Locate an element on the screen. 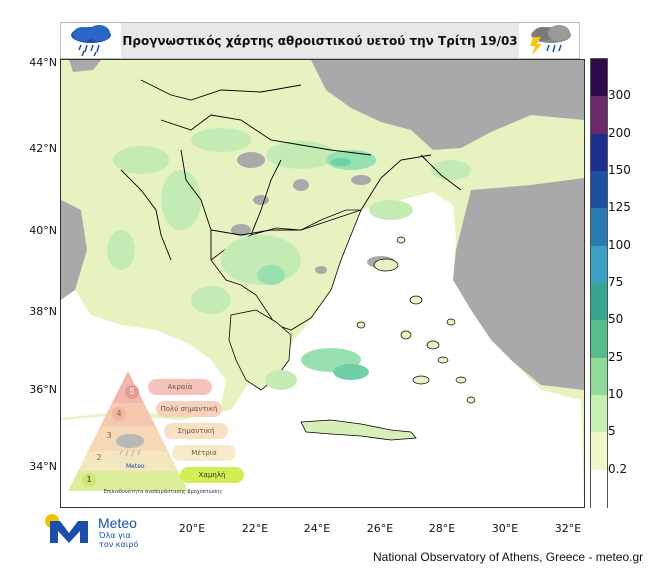 The height and width of the screenshot is (570, 650). lon-label: 20°E is located at coordinates (192, 528).